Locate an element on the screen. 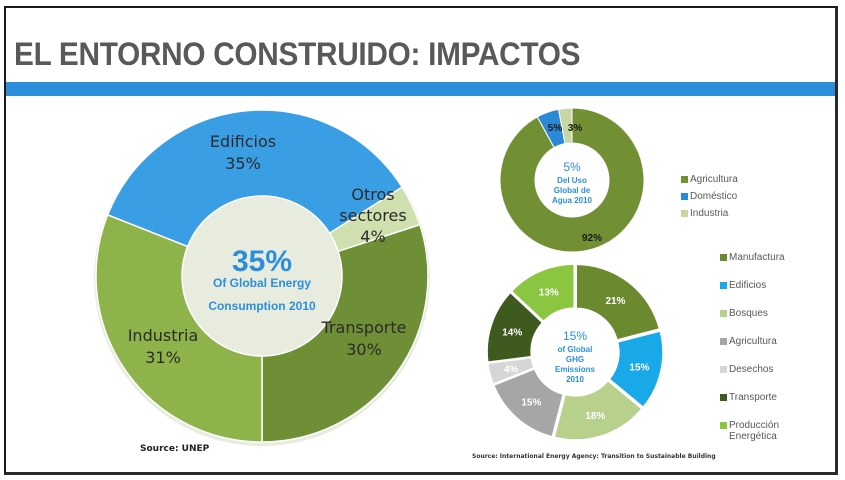 This screenshot has height=480, width=845. legend-label: Producción Energética is located at coordinates (754, 431).